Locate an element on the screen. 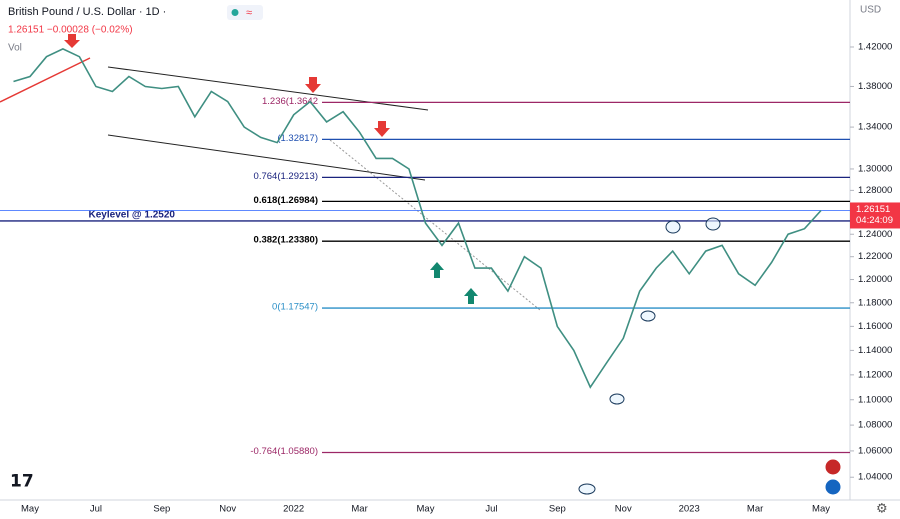 This screenshot has width=900, height=519. currency-label: USD is located at coordinates (870, 10).